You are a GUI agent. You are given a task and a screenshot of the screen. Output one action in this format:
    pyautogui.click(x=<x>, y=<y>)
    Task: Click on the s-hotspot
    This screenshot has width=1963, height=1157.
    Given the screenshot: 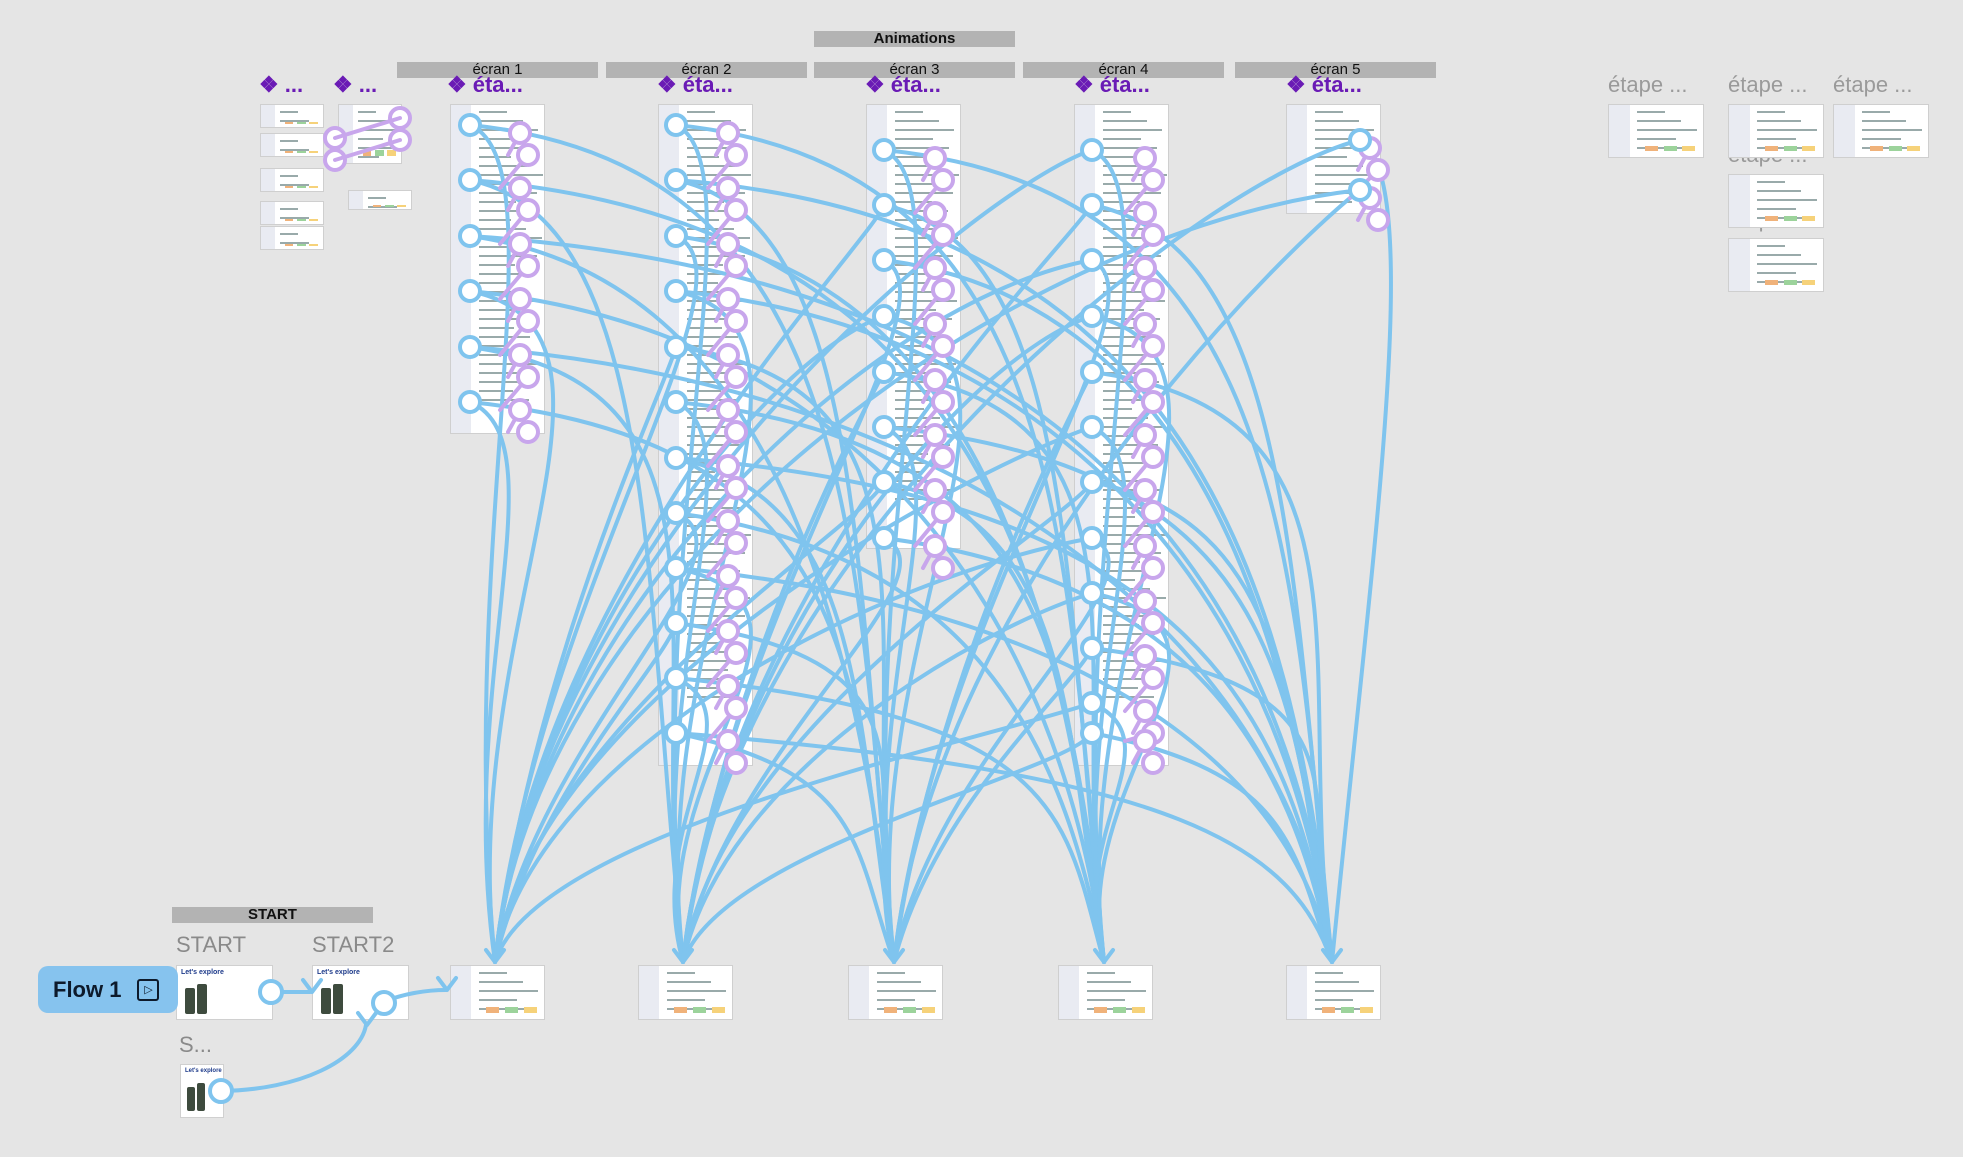 What is the action you would take?
    pyautogui.click(x=221, y=1091)
    